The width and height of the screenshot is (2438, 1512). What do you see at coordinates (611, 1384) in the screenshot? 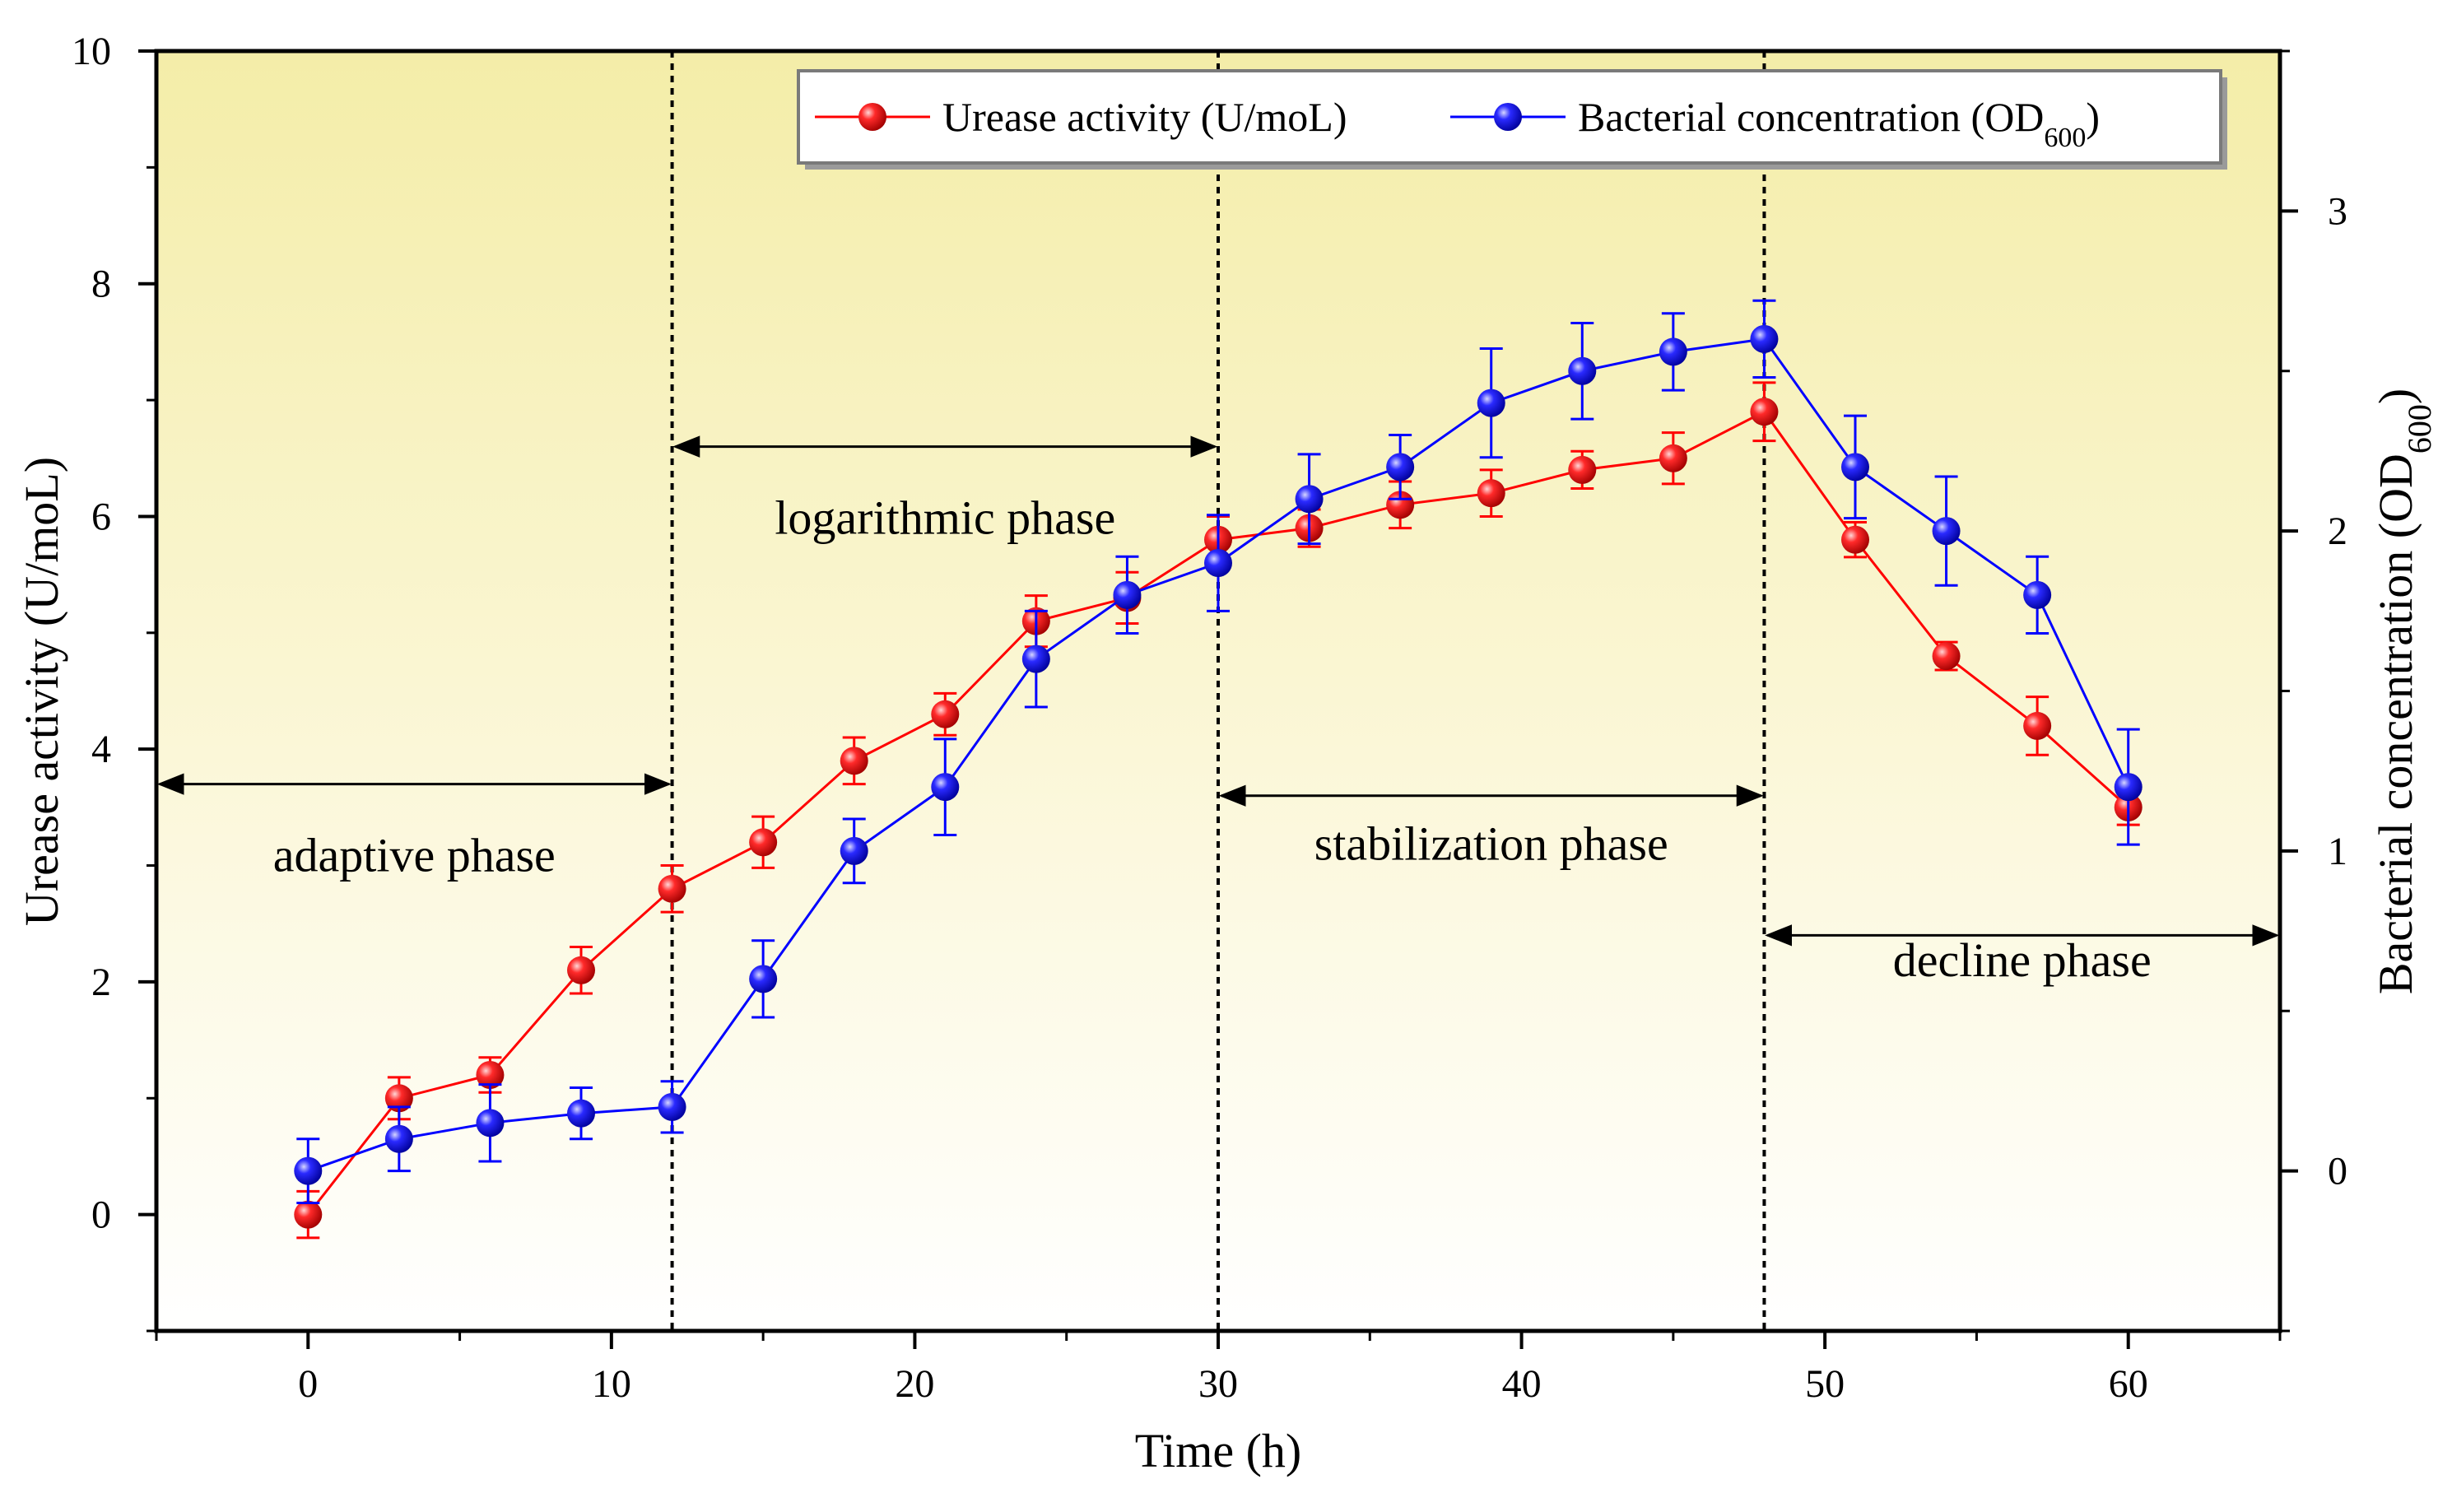
I see `x-tick-label: 10` at bounding box center [611, 1384].